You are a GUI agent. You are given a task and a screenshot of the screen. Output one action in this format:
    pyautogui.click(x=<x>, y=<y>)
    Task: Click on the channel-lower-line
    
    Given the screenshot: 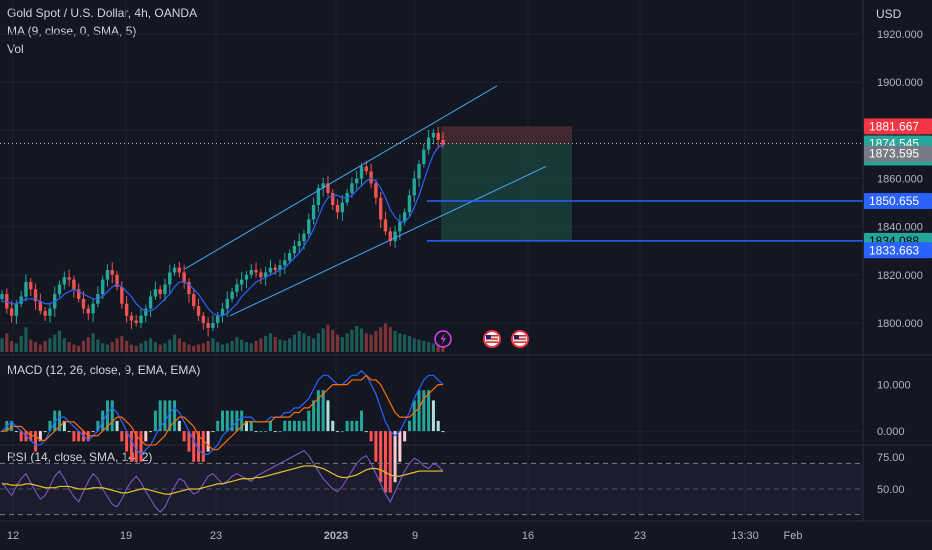 What is the action you would take?
    pyautogui.click(x=388, y=241)
    